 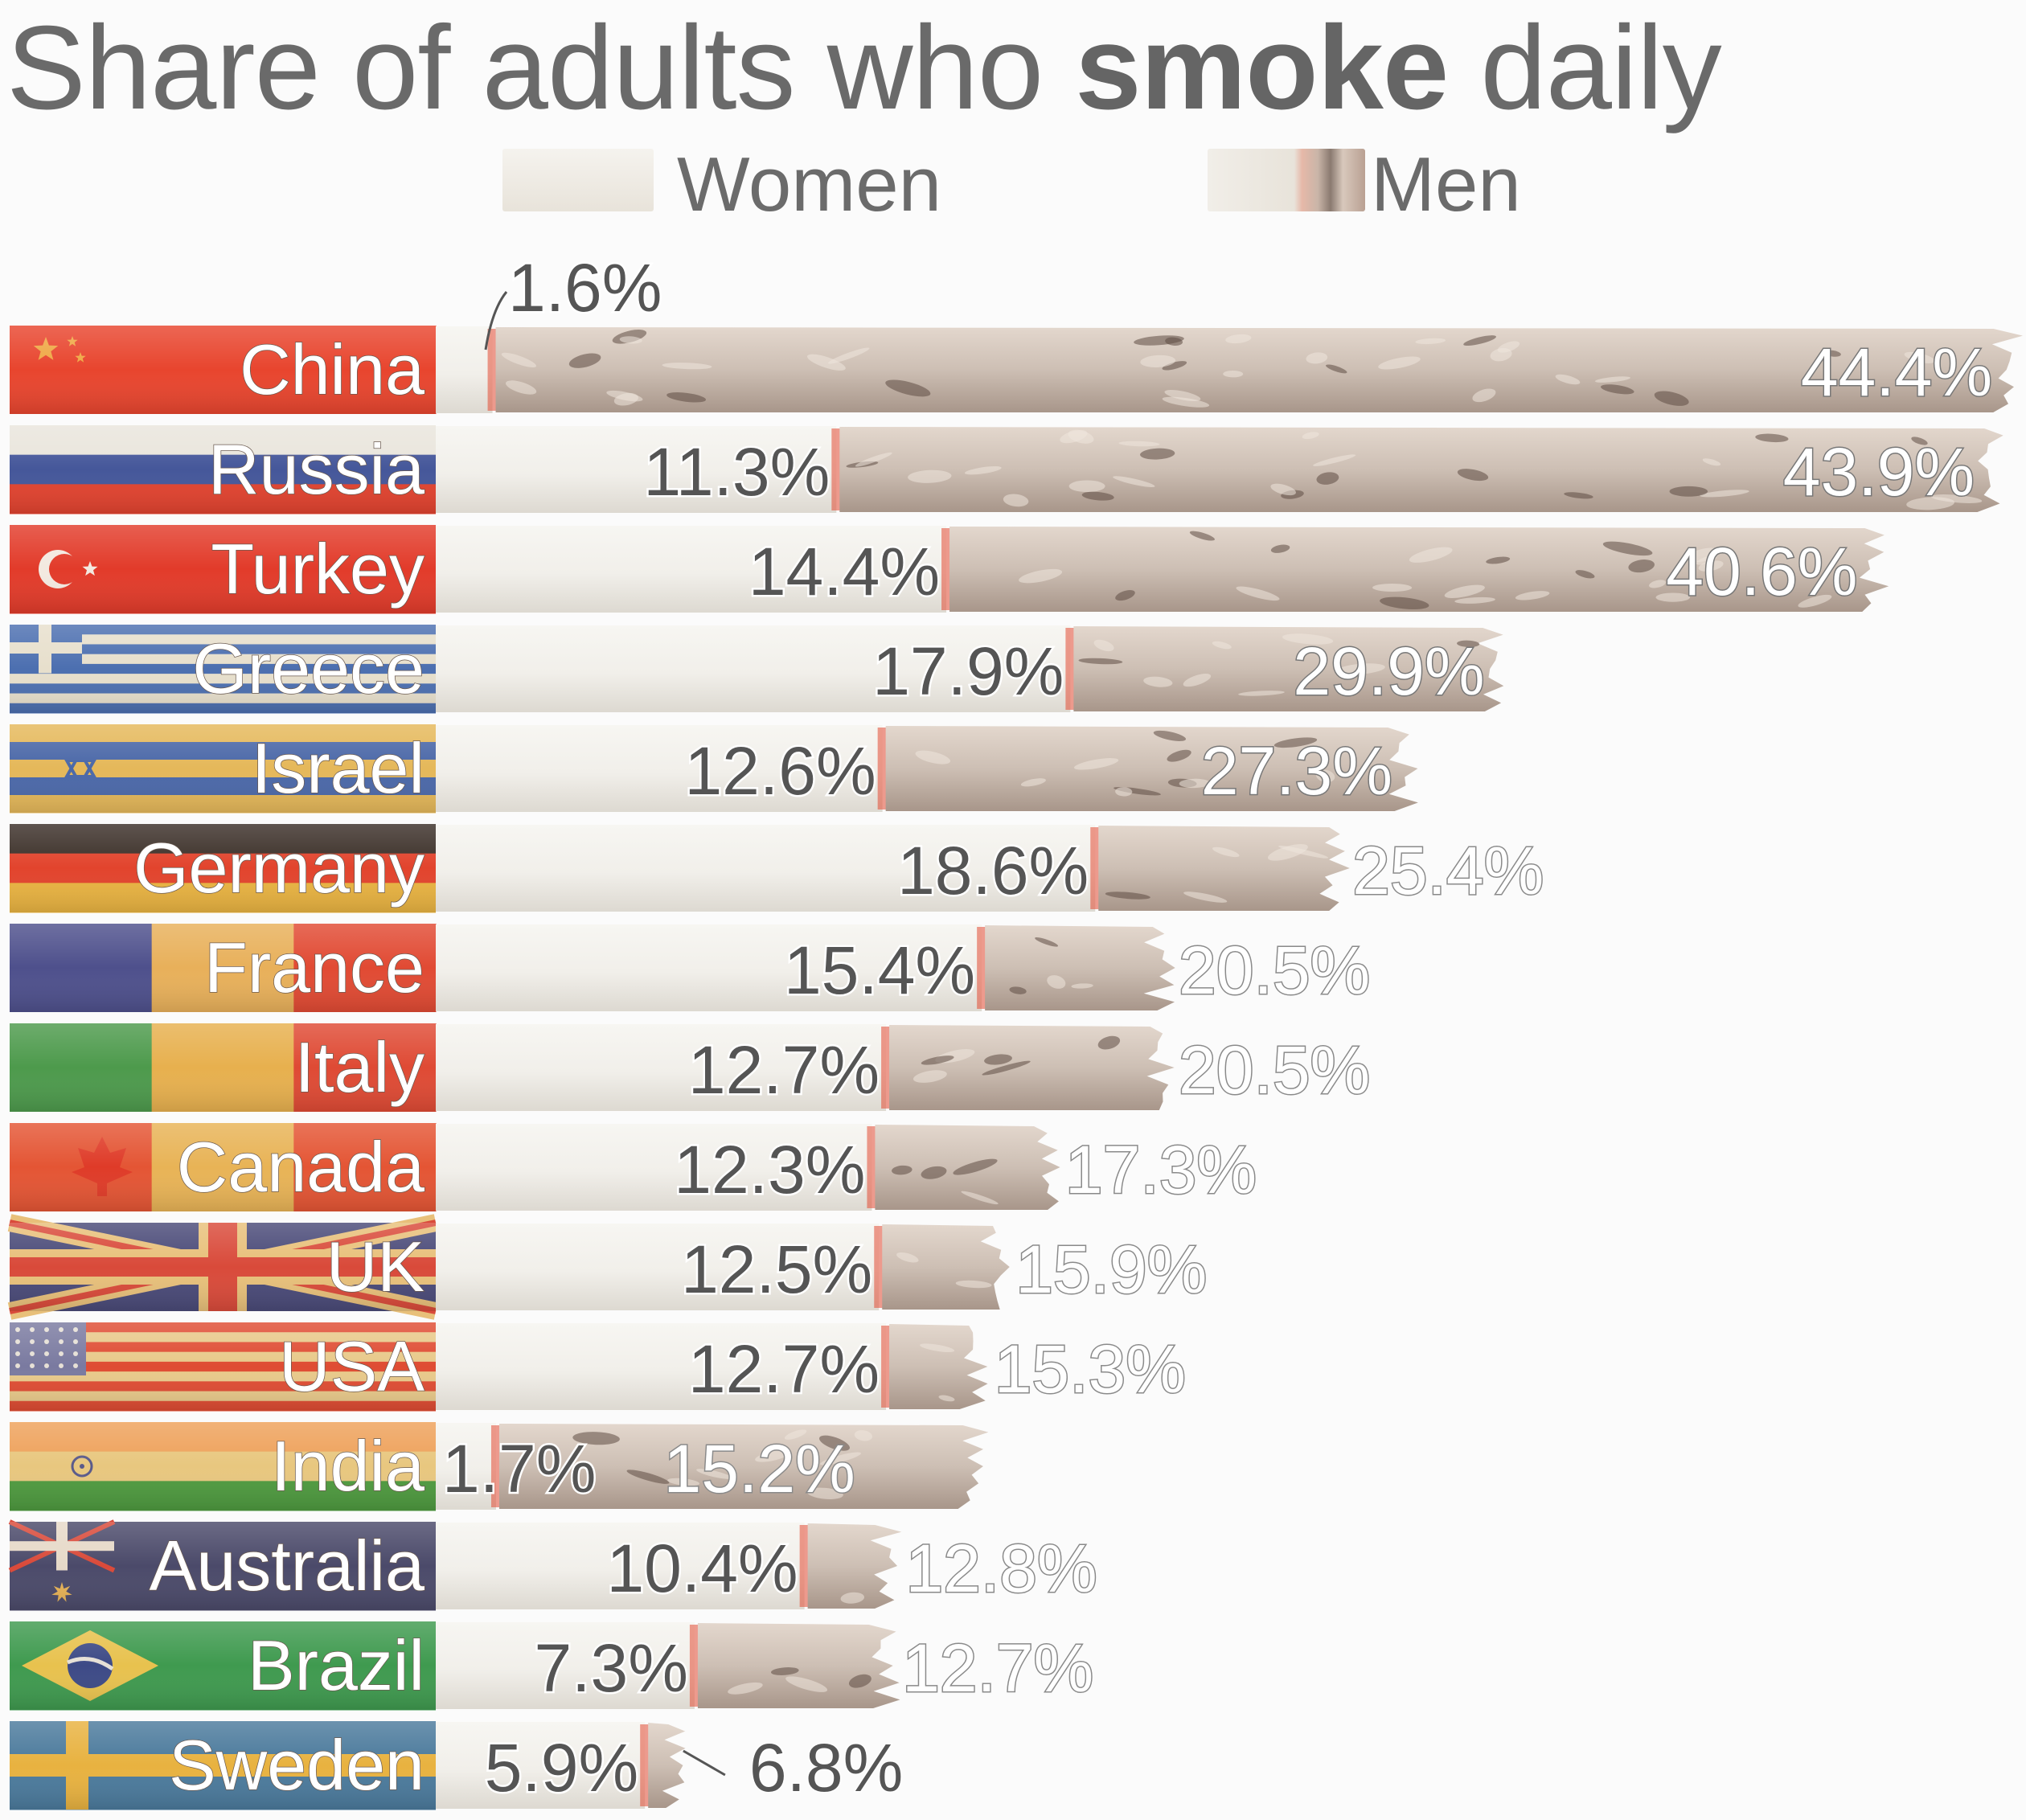 I want to click on bar-women-usa, so click(x=661, y=1367).